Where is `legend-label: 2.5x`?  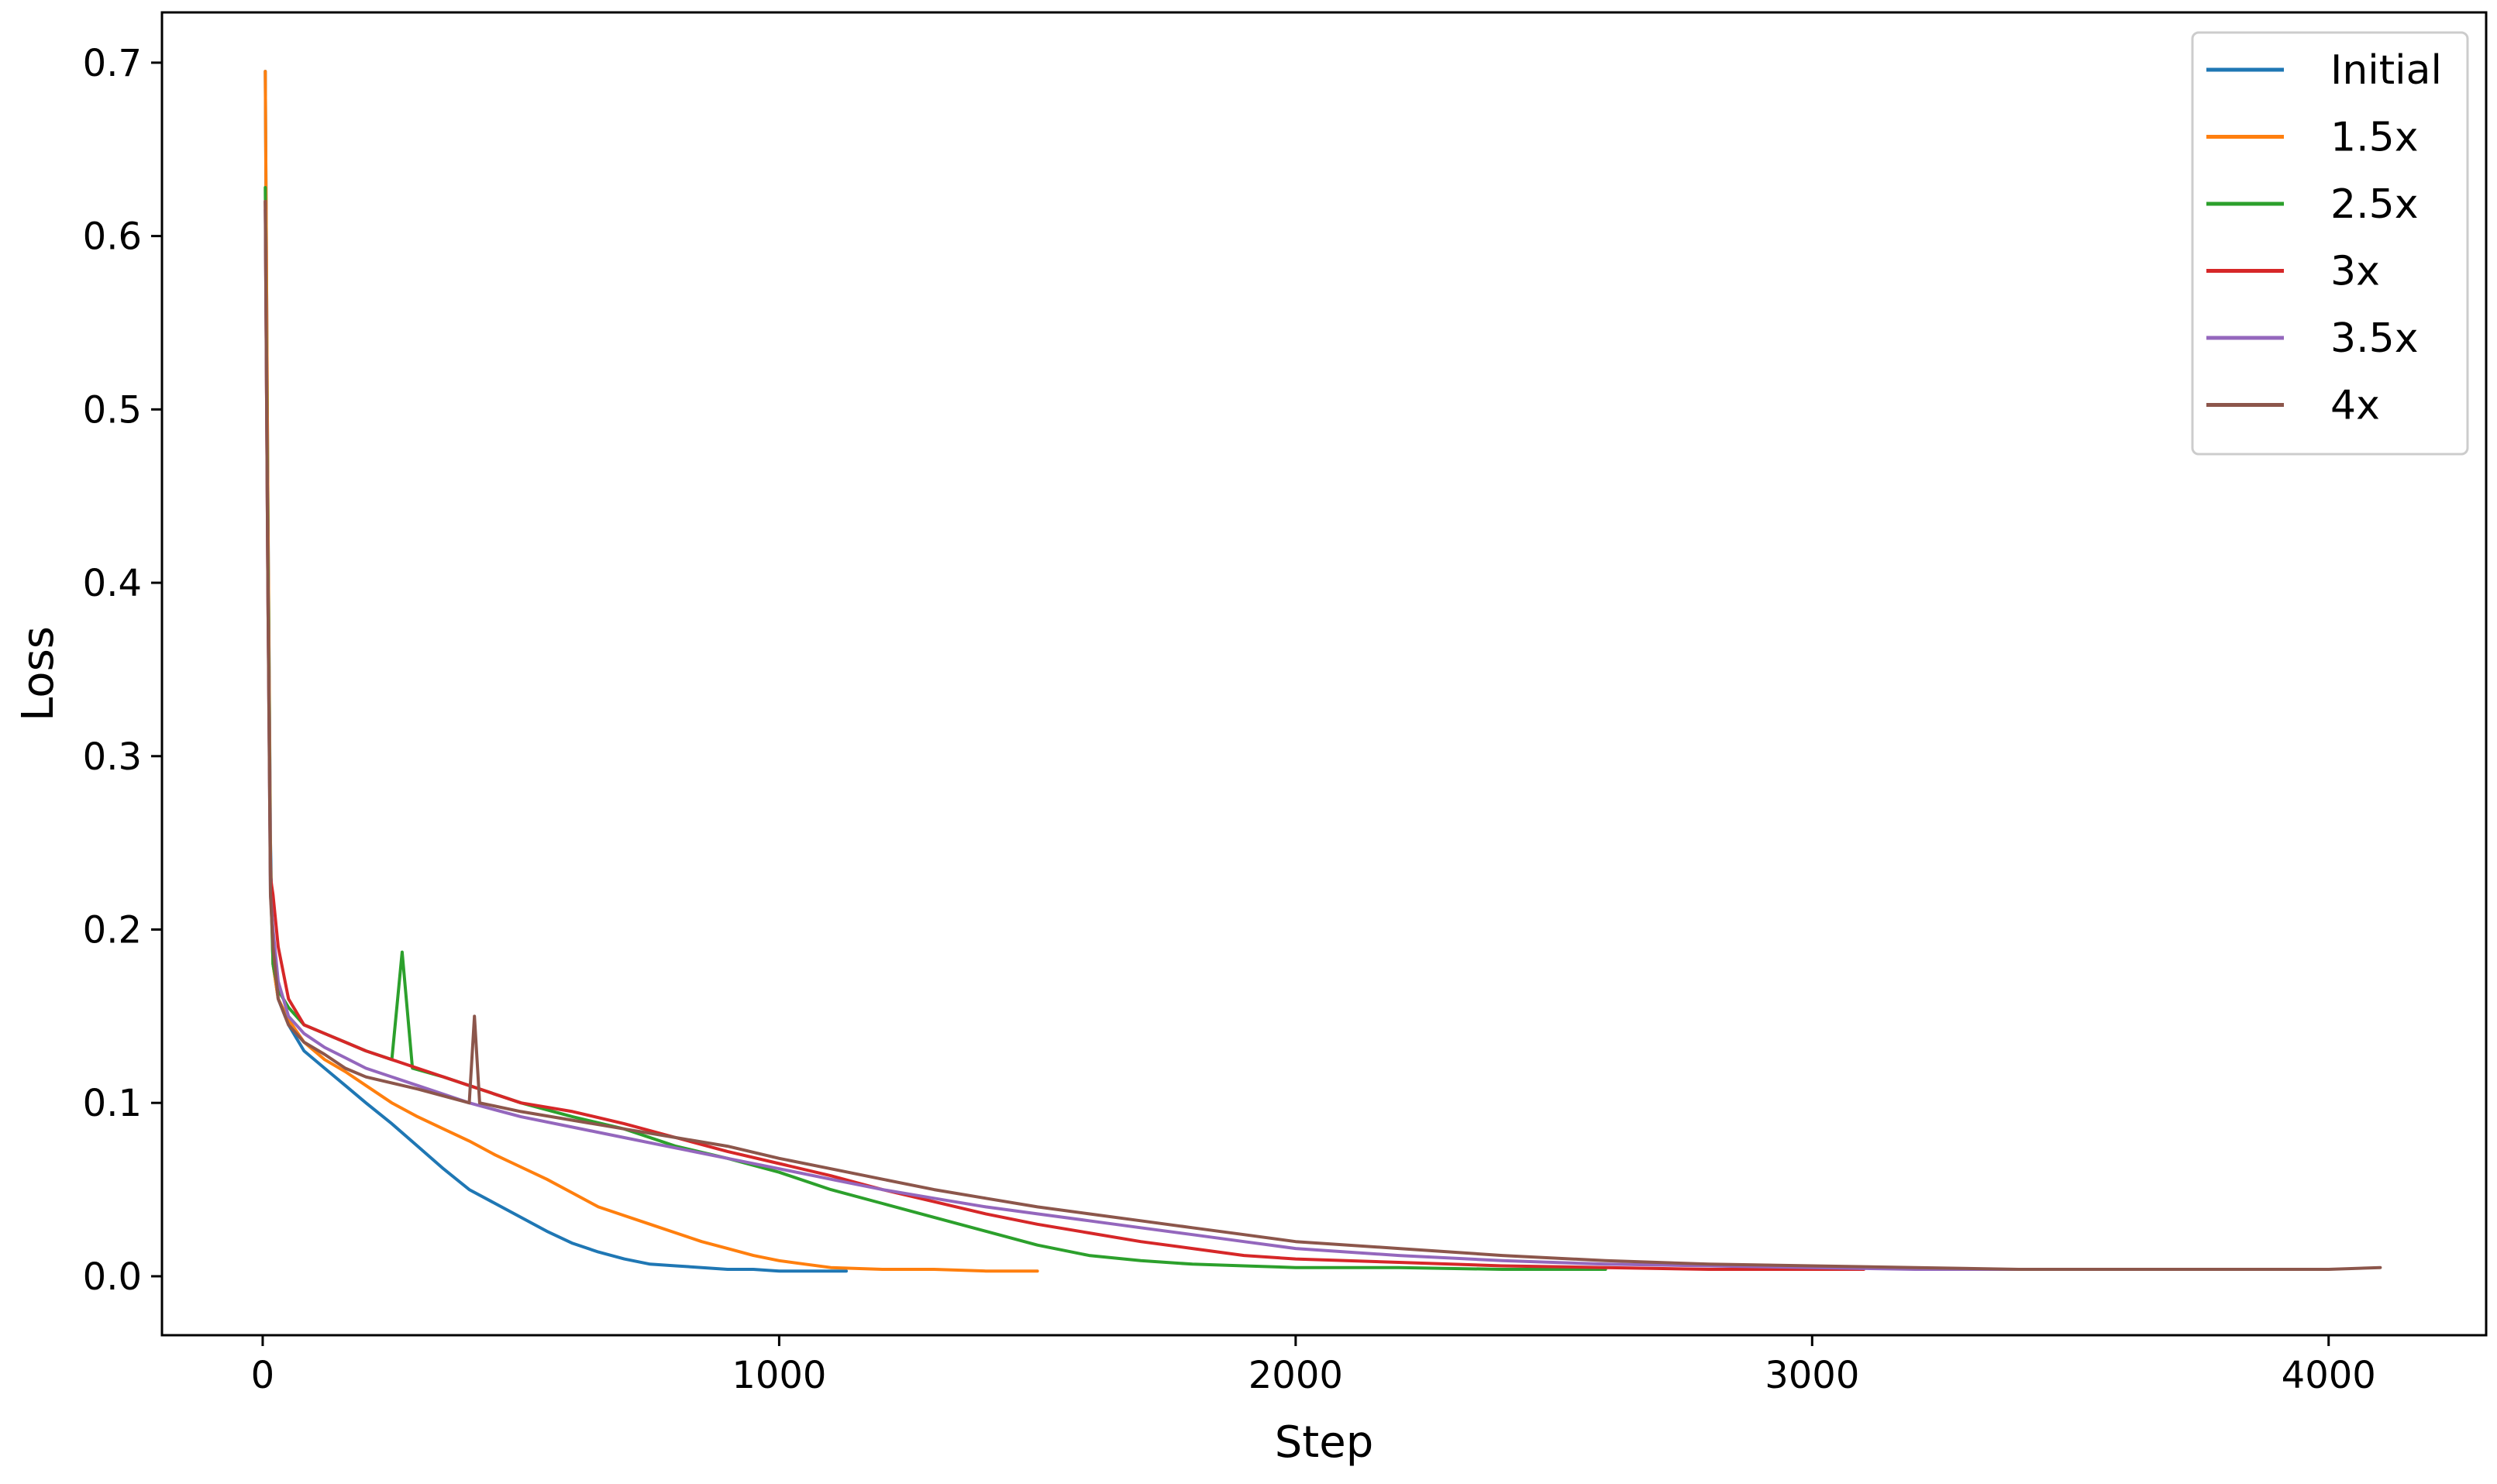 legend-label: 2.5x is located at coordinates (2374, 204).